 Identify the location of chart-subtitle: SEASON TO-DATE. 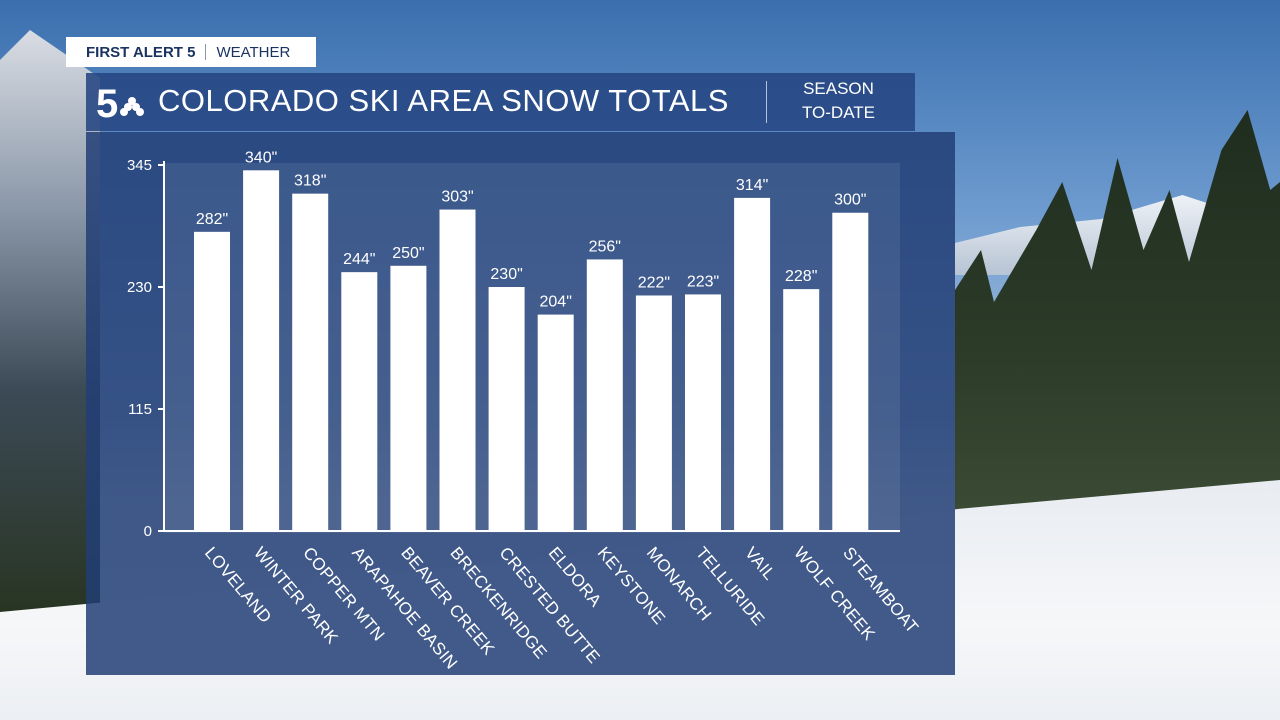
(838, 101).